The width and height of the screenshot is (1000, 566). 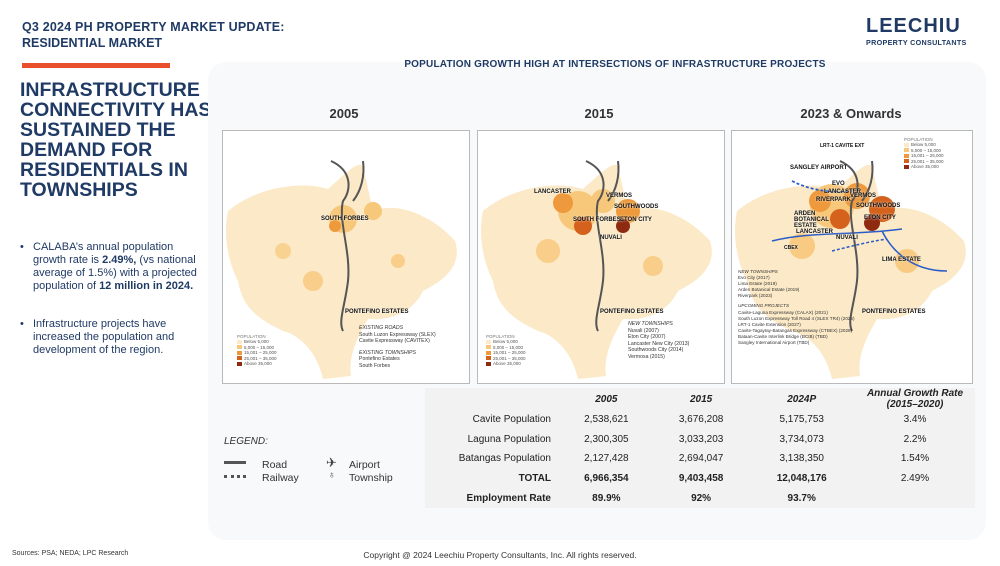 What do you see at coordinates (758, 271) in the screenshot?
I see `note: NEW TOWNSHIPS` at bounding box center [758, 271].